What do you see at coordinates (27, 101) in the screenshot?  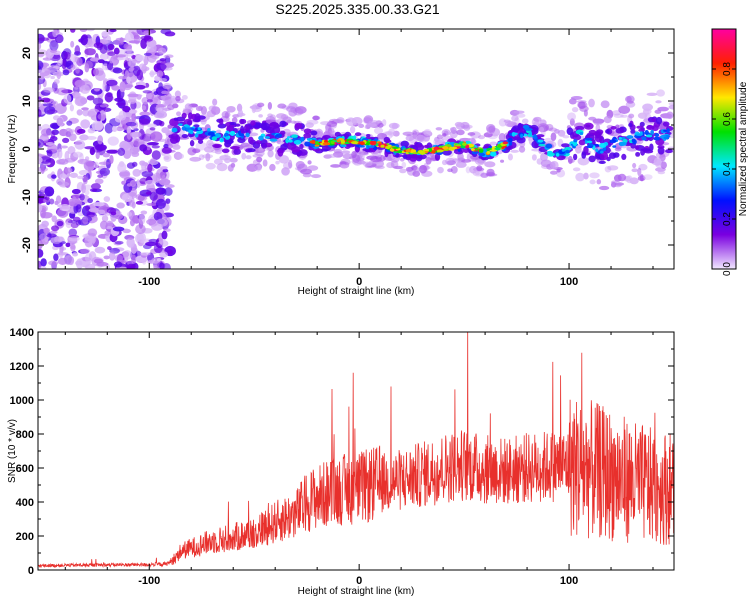 I see `spectrogram-y-tick-label: 10` at bounding box center [27, 101].